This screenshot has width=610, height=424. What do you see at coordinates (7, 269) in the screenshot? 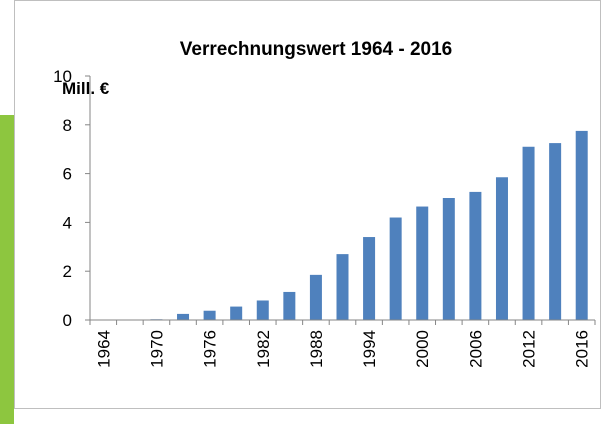
I see `side-accent` at bounding box center [7, 269].